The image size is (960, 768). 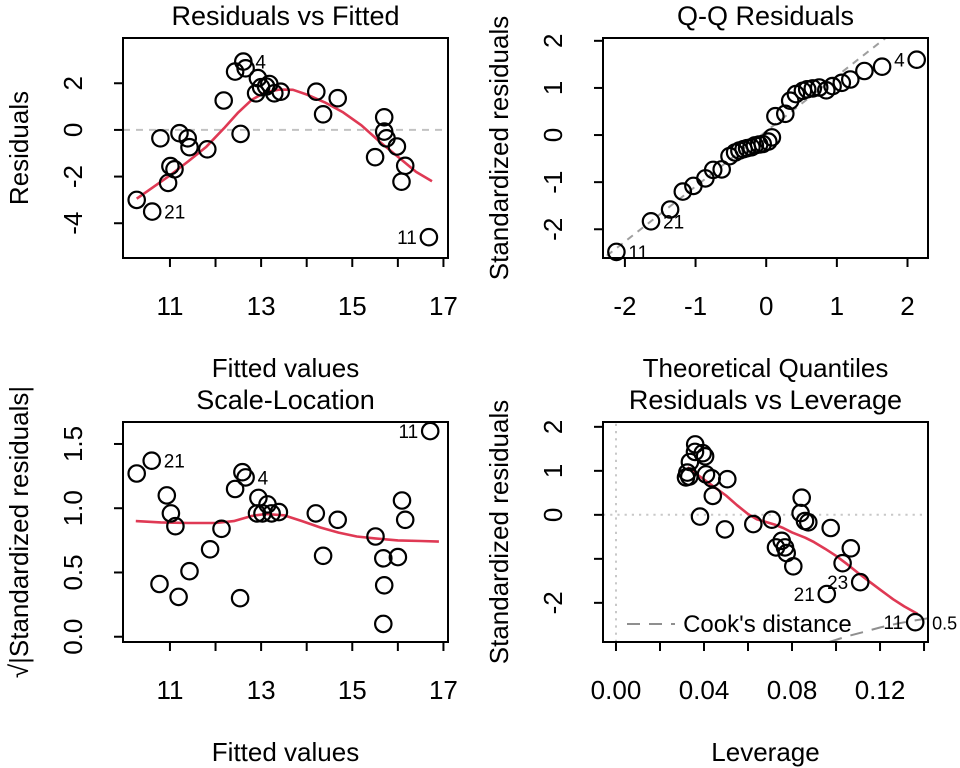 I want to click on plot-border, so click(x=765, y=532).